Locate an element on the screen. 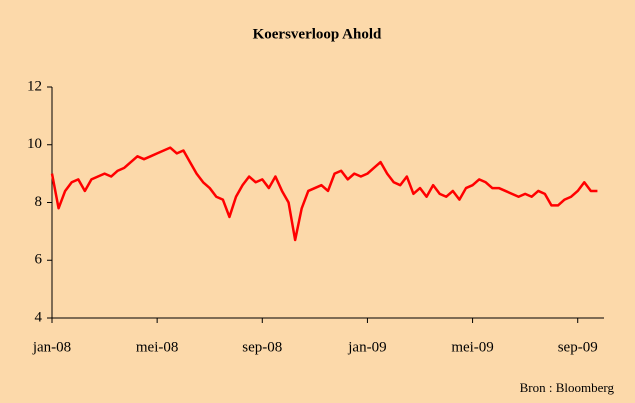 This screenshot has width=635, height=403. x-tick-label: sep-09 is located at coordinates (578, 347).